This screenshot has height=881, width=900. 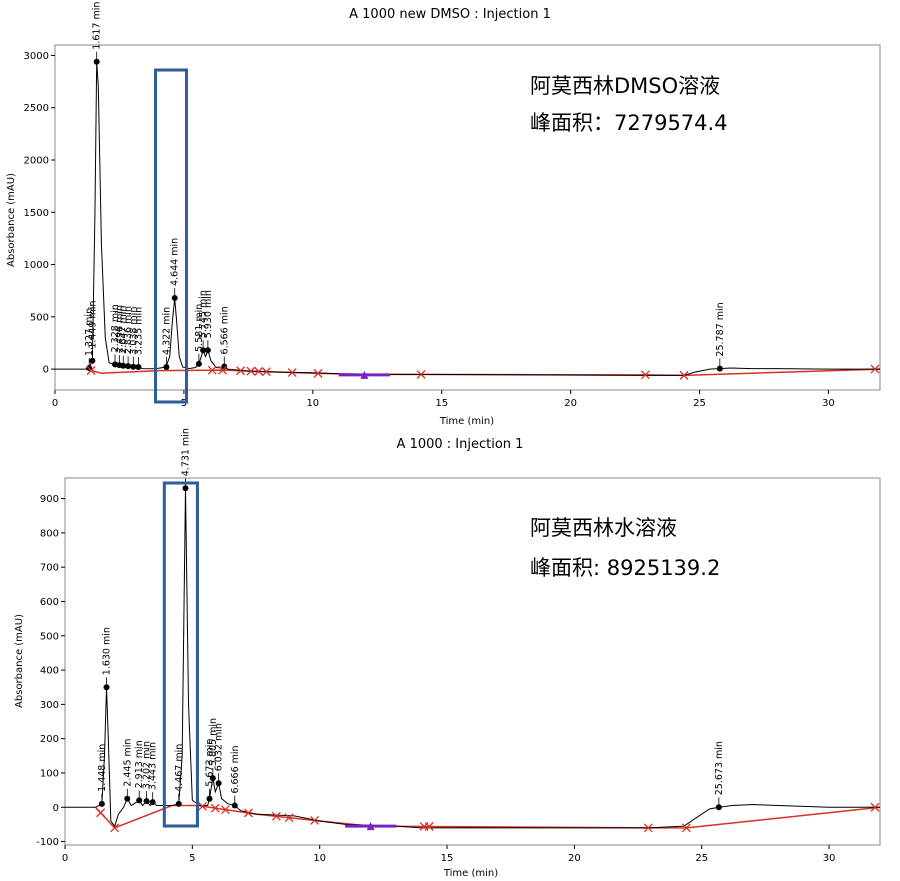 I want to click on y-tick-label: 1500, so click(x=36, y=213).